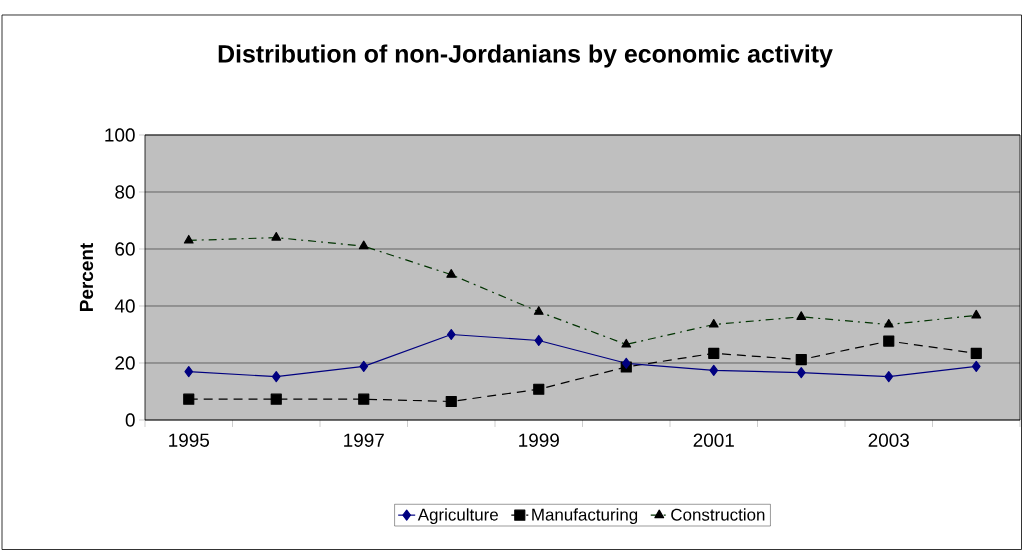 The height and width of the screenshot is (550, 1023). I want to click on legend-label: Agriculture, so click(457, 516).